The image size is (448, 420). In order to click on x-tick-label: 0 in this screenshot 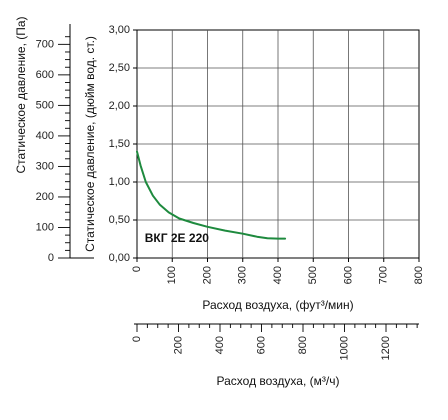, I will do `click(137, 269)`.